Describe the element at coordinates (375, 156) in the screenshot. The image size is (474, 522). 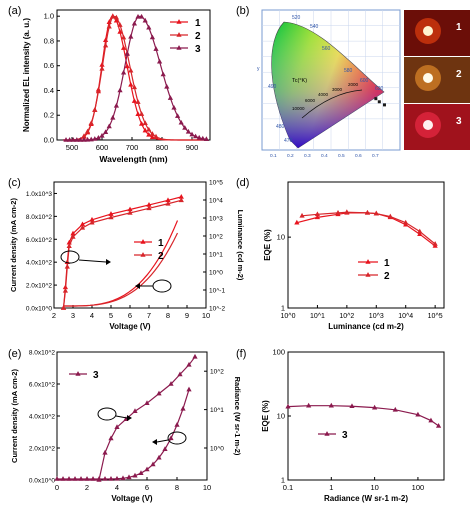
I see `cie-x-tick-label: 0.7` at that location.